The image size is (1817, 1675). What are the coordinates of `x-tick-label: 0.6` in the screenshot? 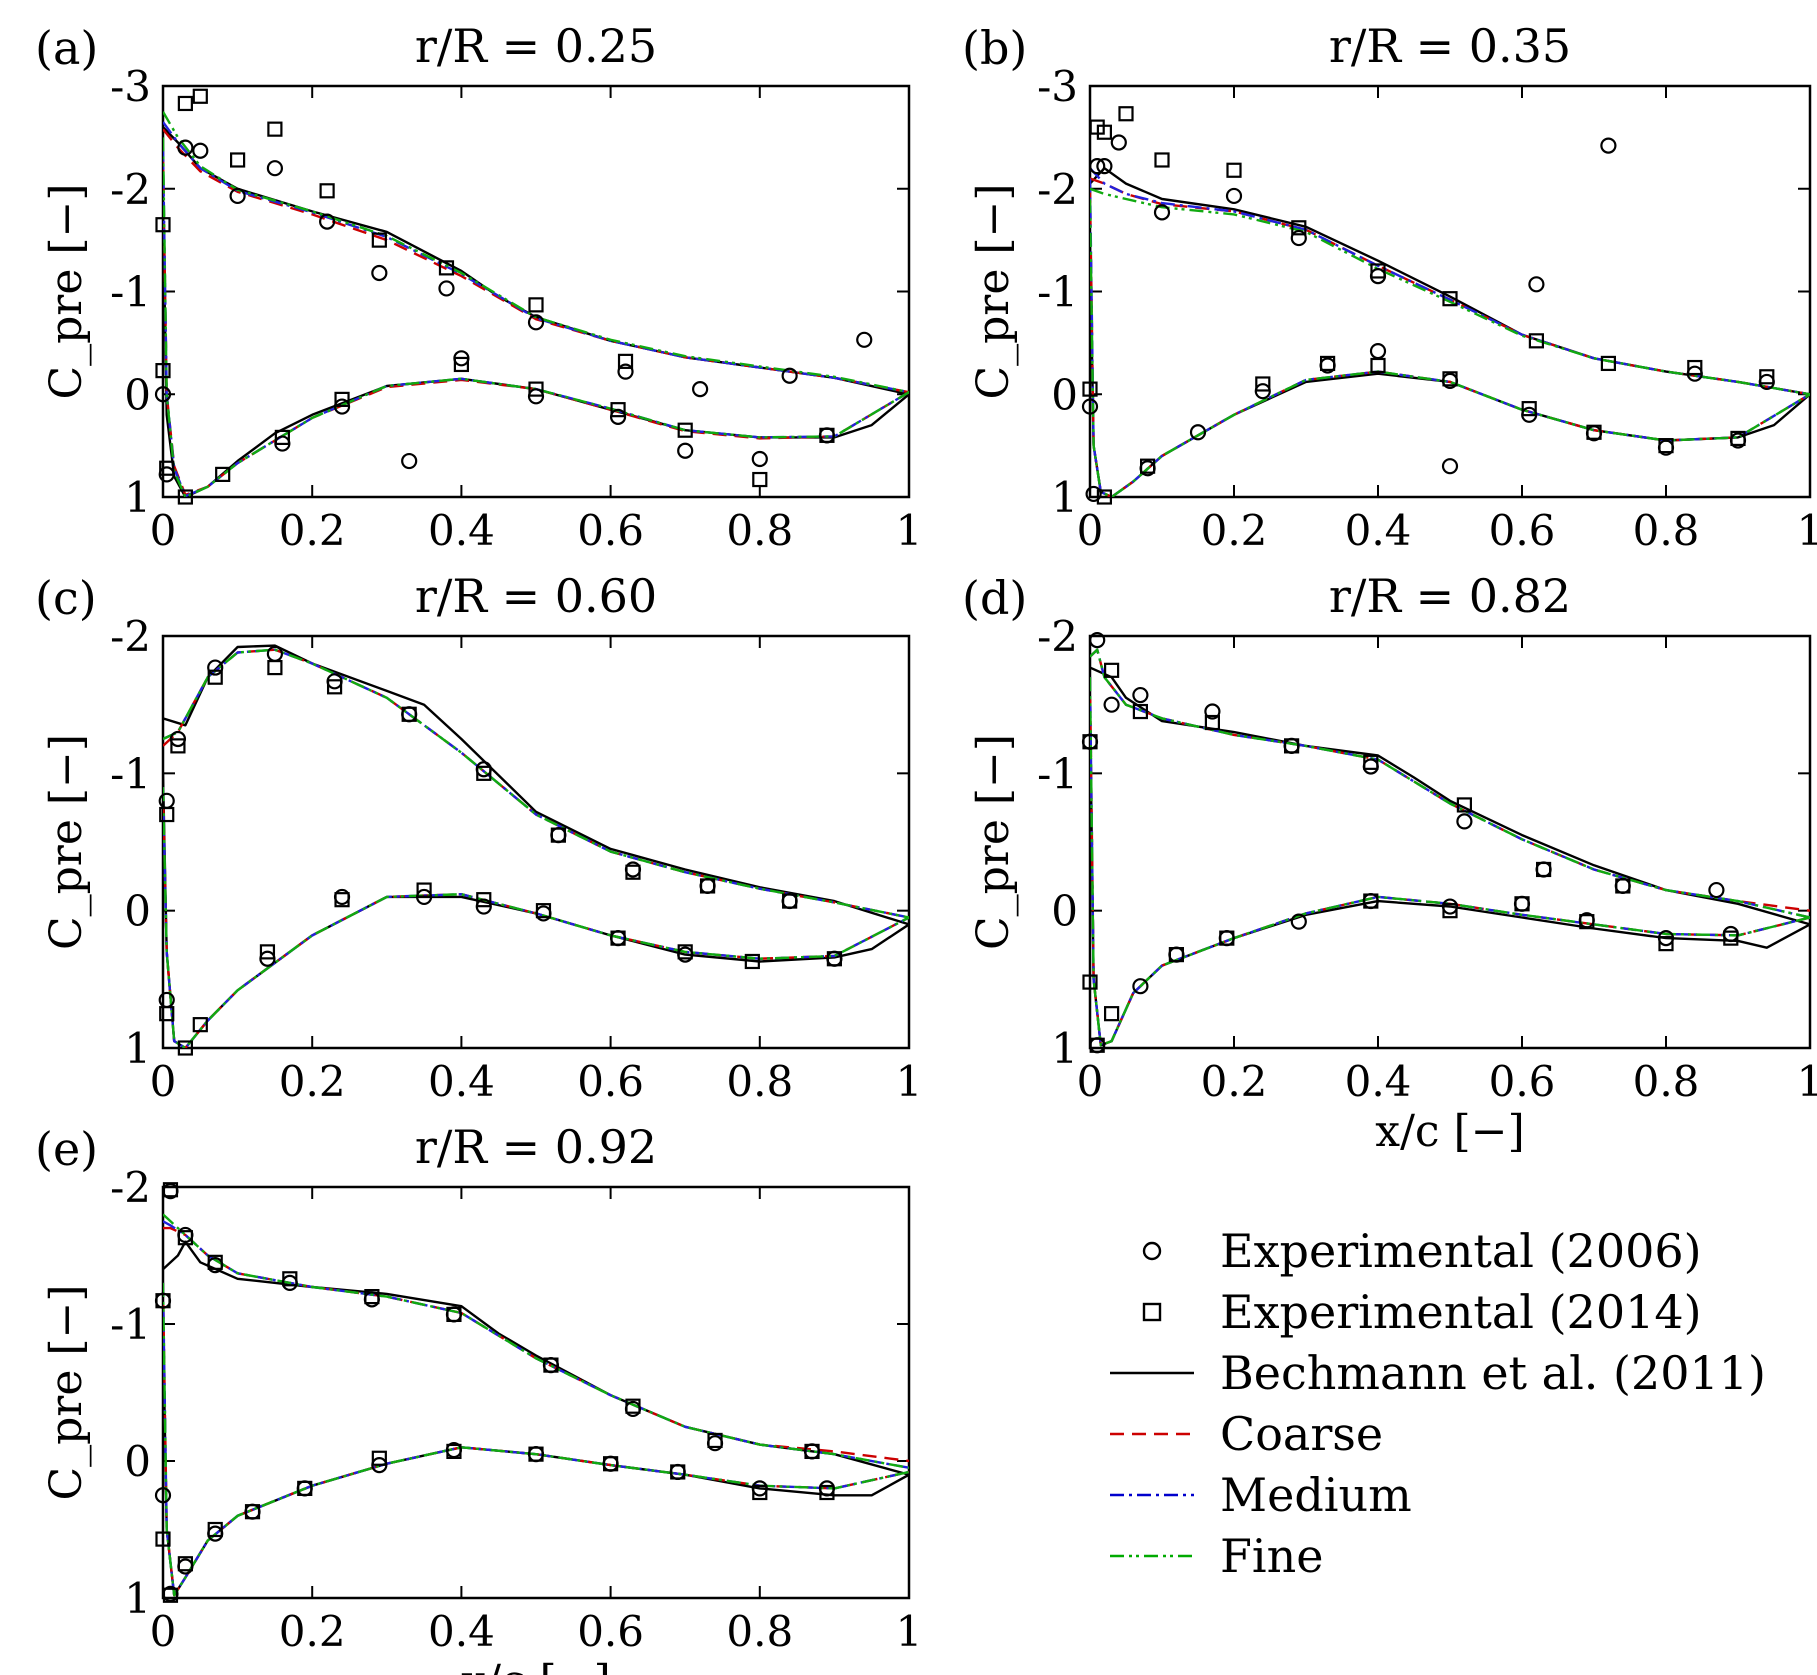 It's located at (610, 1631).